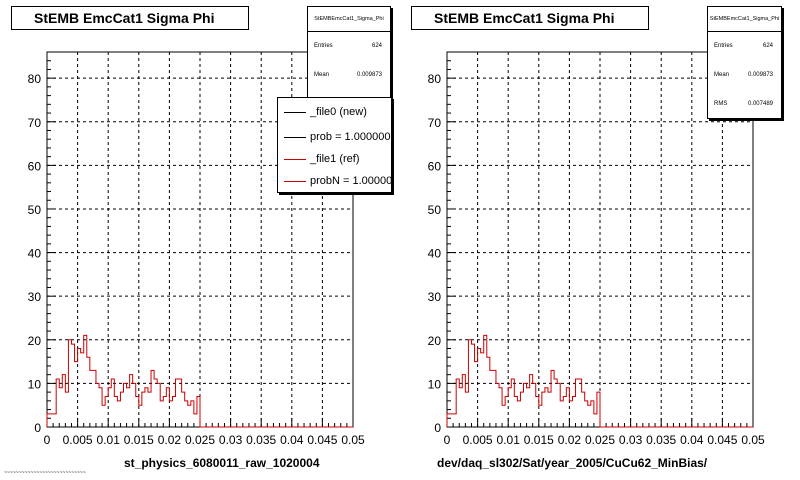 The height and width of the screenshot is (480, 800). Describe the element at coordinates (351, 181) in the screenshot. I see `legend-label: probN = 1.000000` at that location.